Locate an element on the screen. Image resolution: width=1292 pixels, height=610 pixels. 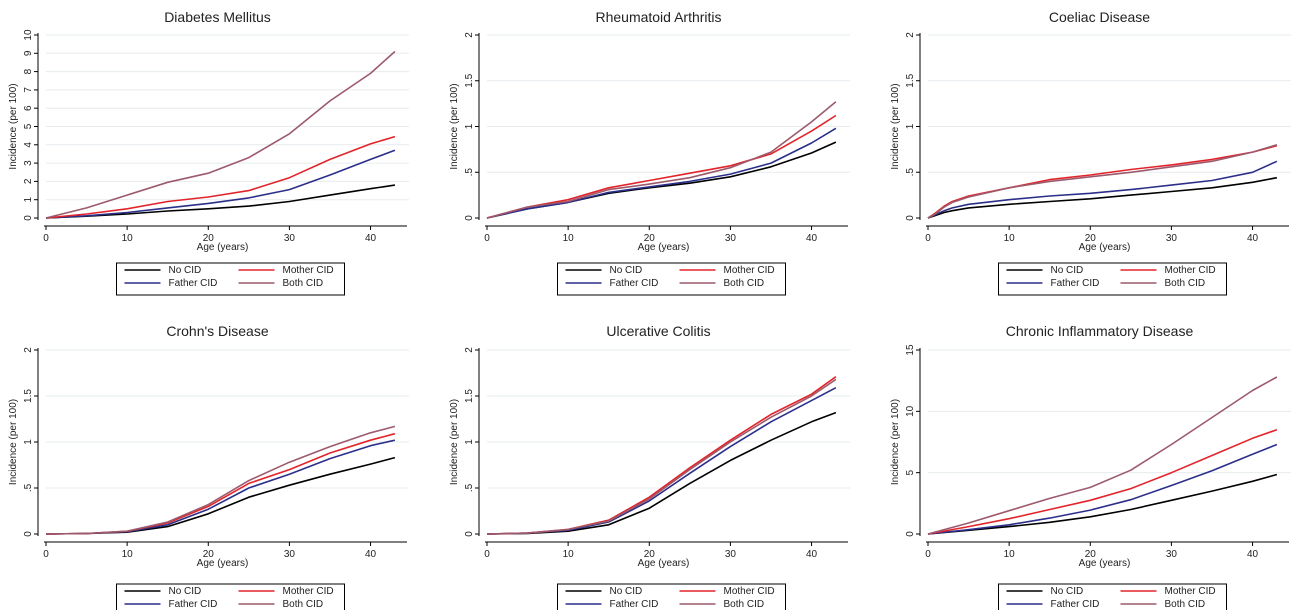
chart-title: Crohn's Disease is located at coordinates (217, 331).